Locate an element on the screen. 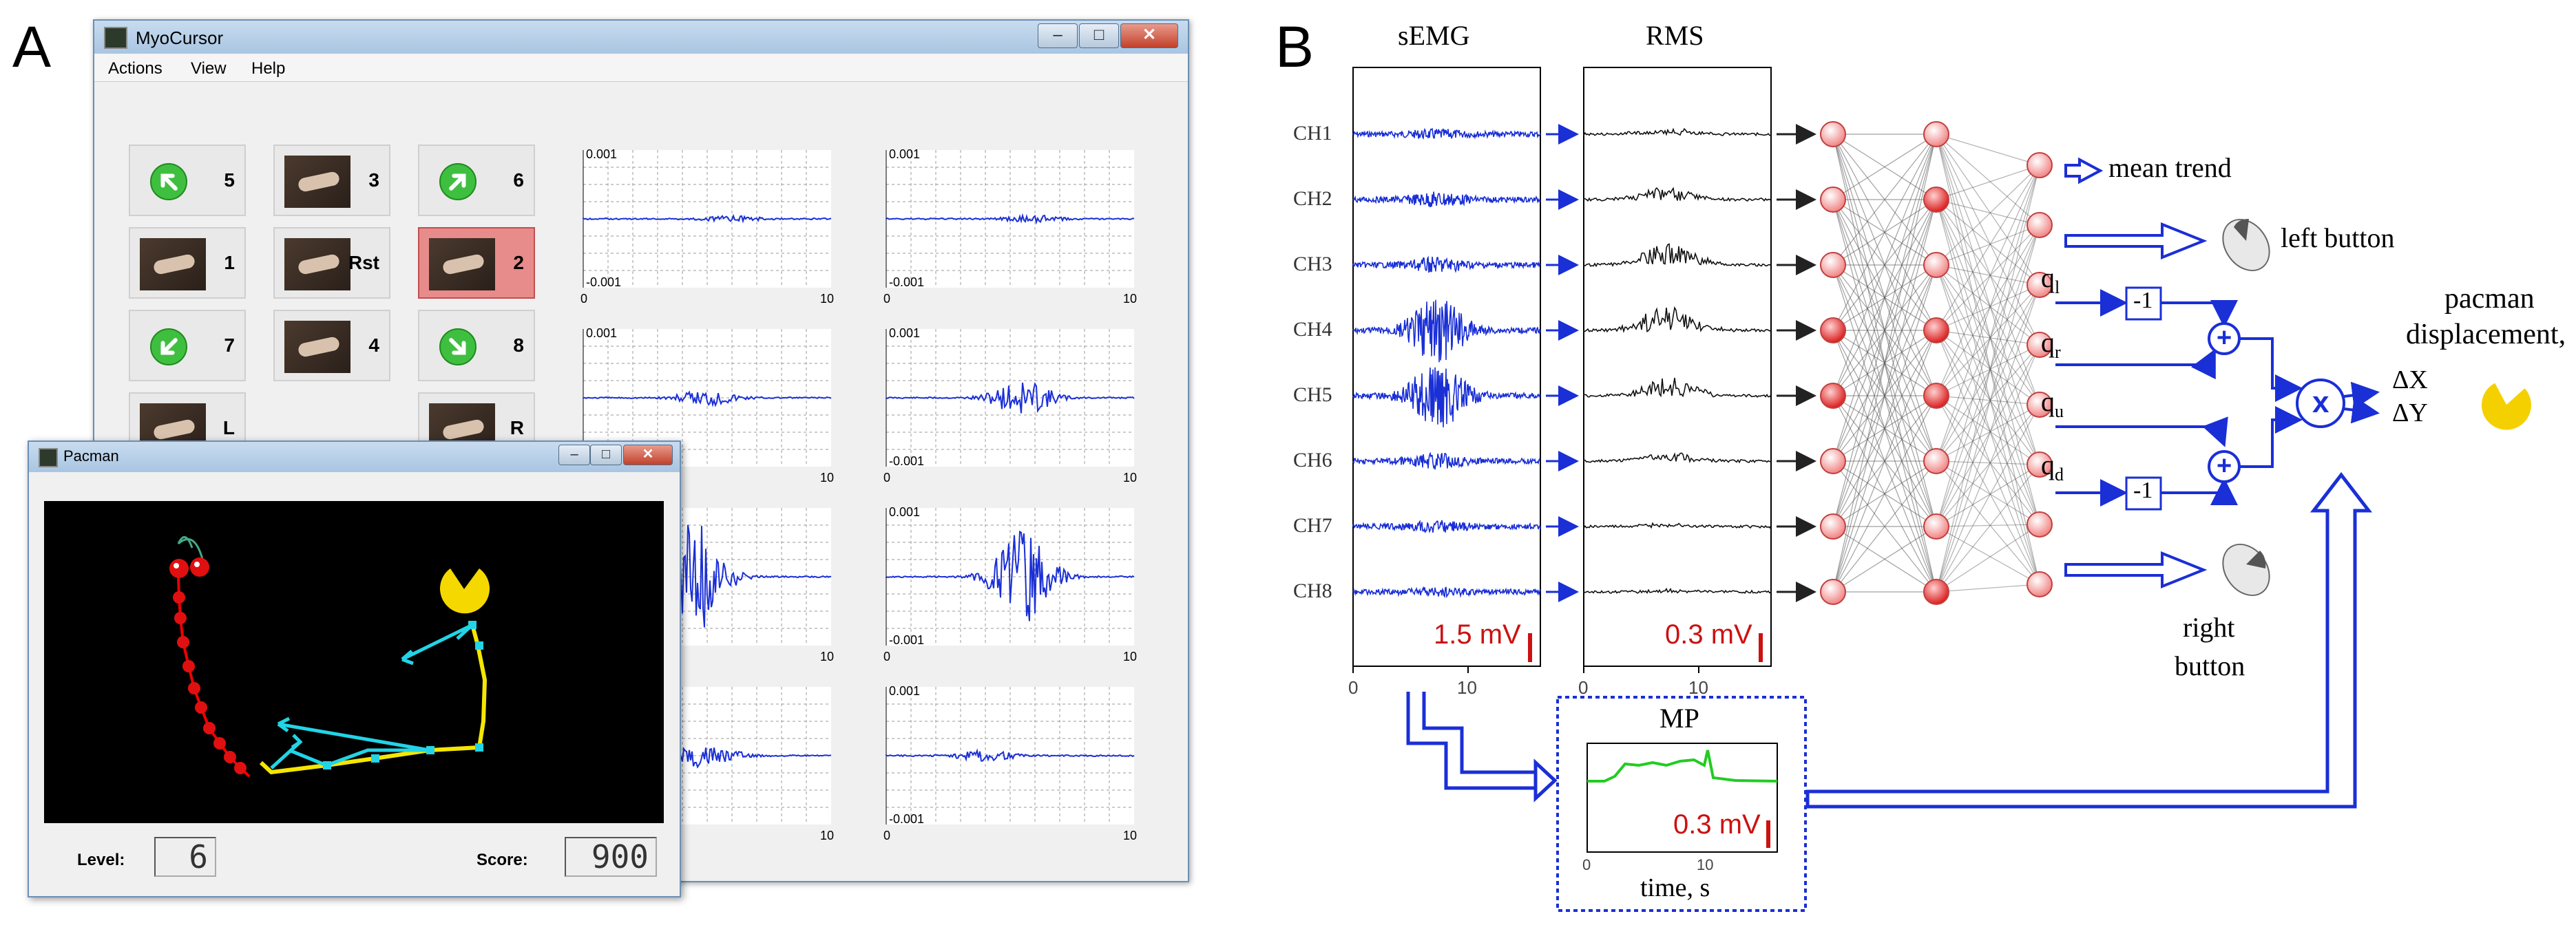 The height and width of the screenshot is (925, 2576). direction-arrows is located at coordinates (372, 696).